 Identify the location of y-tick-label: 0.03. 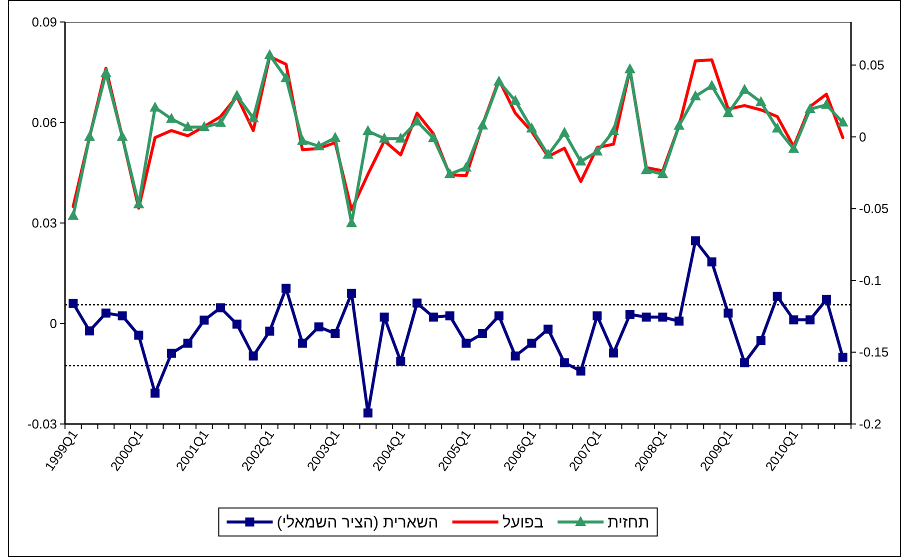
(44, 223).